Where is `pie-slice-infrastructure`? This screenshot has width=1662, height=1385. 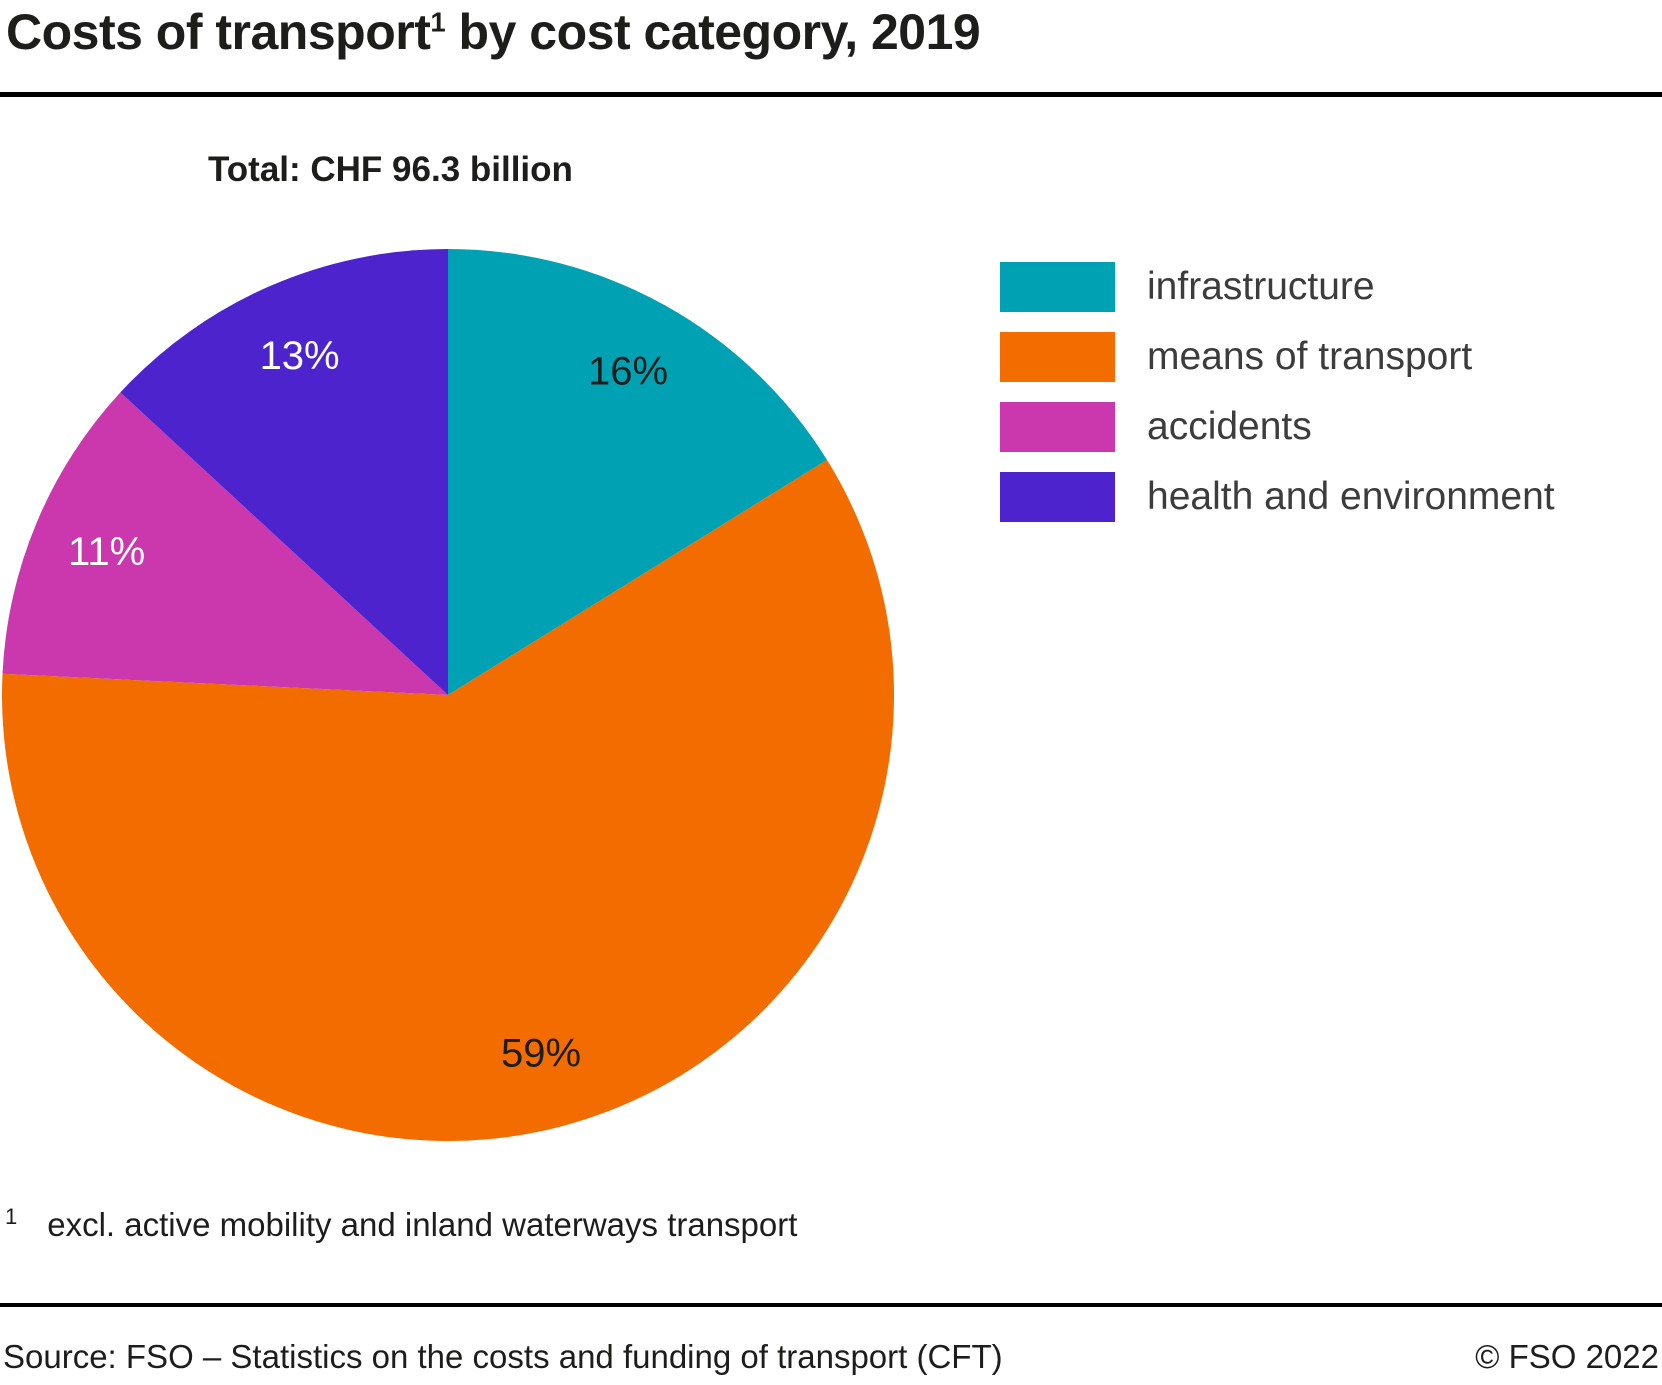
pie-slice-infrastructure is located at coordinates (637, 472).